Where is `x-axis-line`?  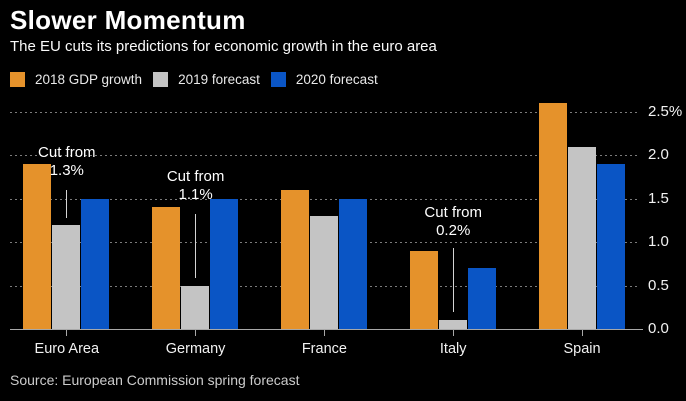 x-axis-line is located at coordinates (326, 329).